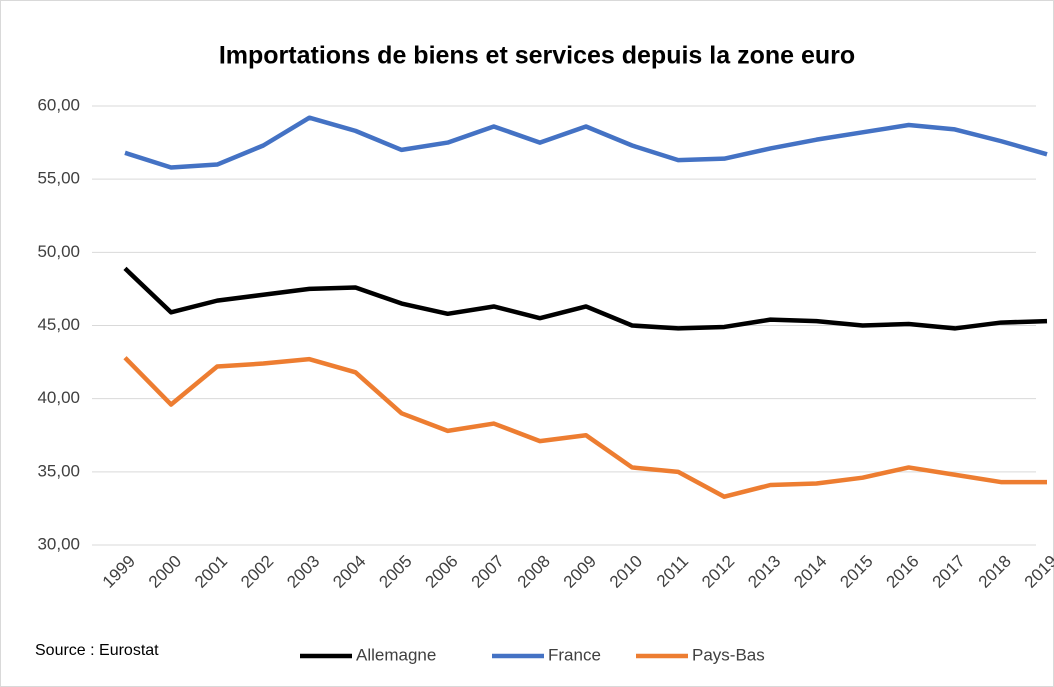 The width and height of the screenshot is (1054, 687). What do you see at coordinates (58, 178) in the screenshot?
I see `y-tick-label: 55,00` at bounding box center [58, 178].